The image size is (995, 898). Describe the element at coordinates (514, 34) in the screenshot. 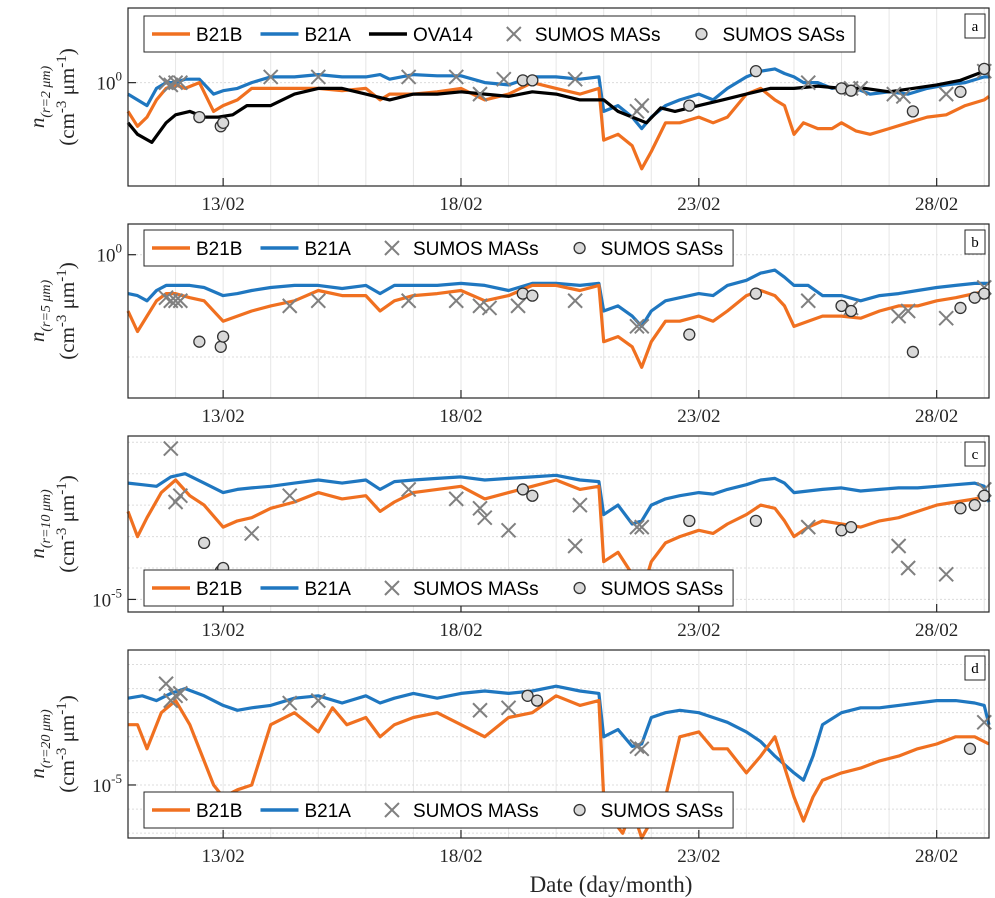

I see `legend-marker-mas` at that location.